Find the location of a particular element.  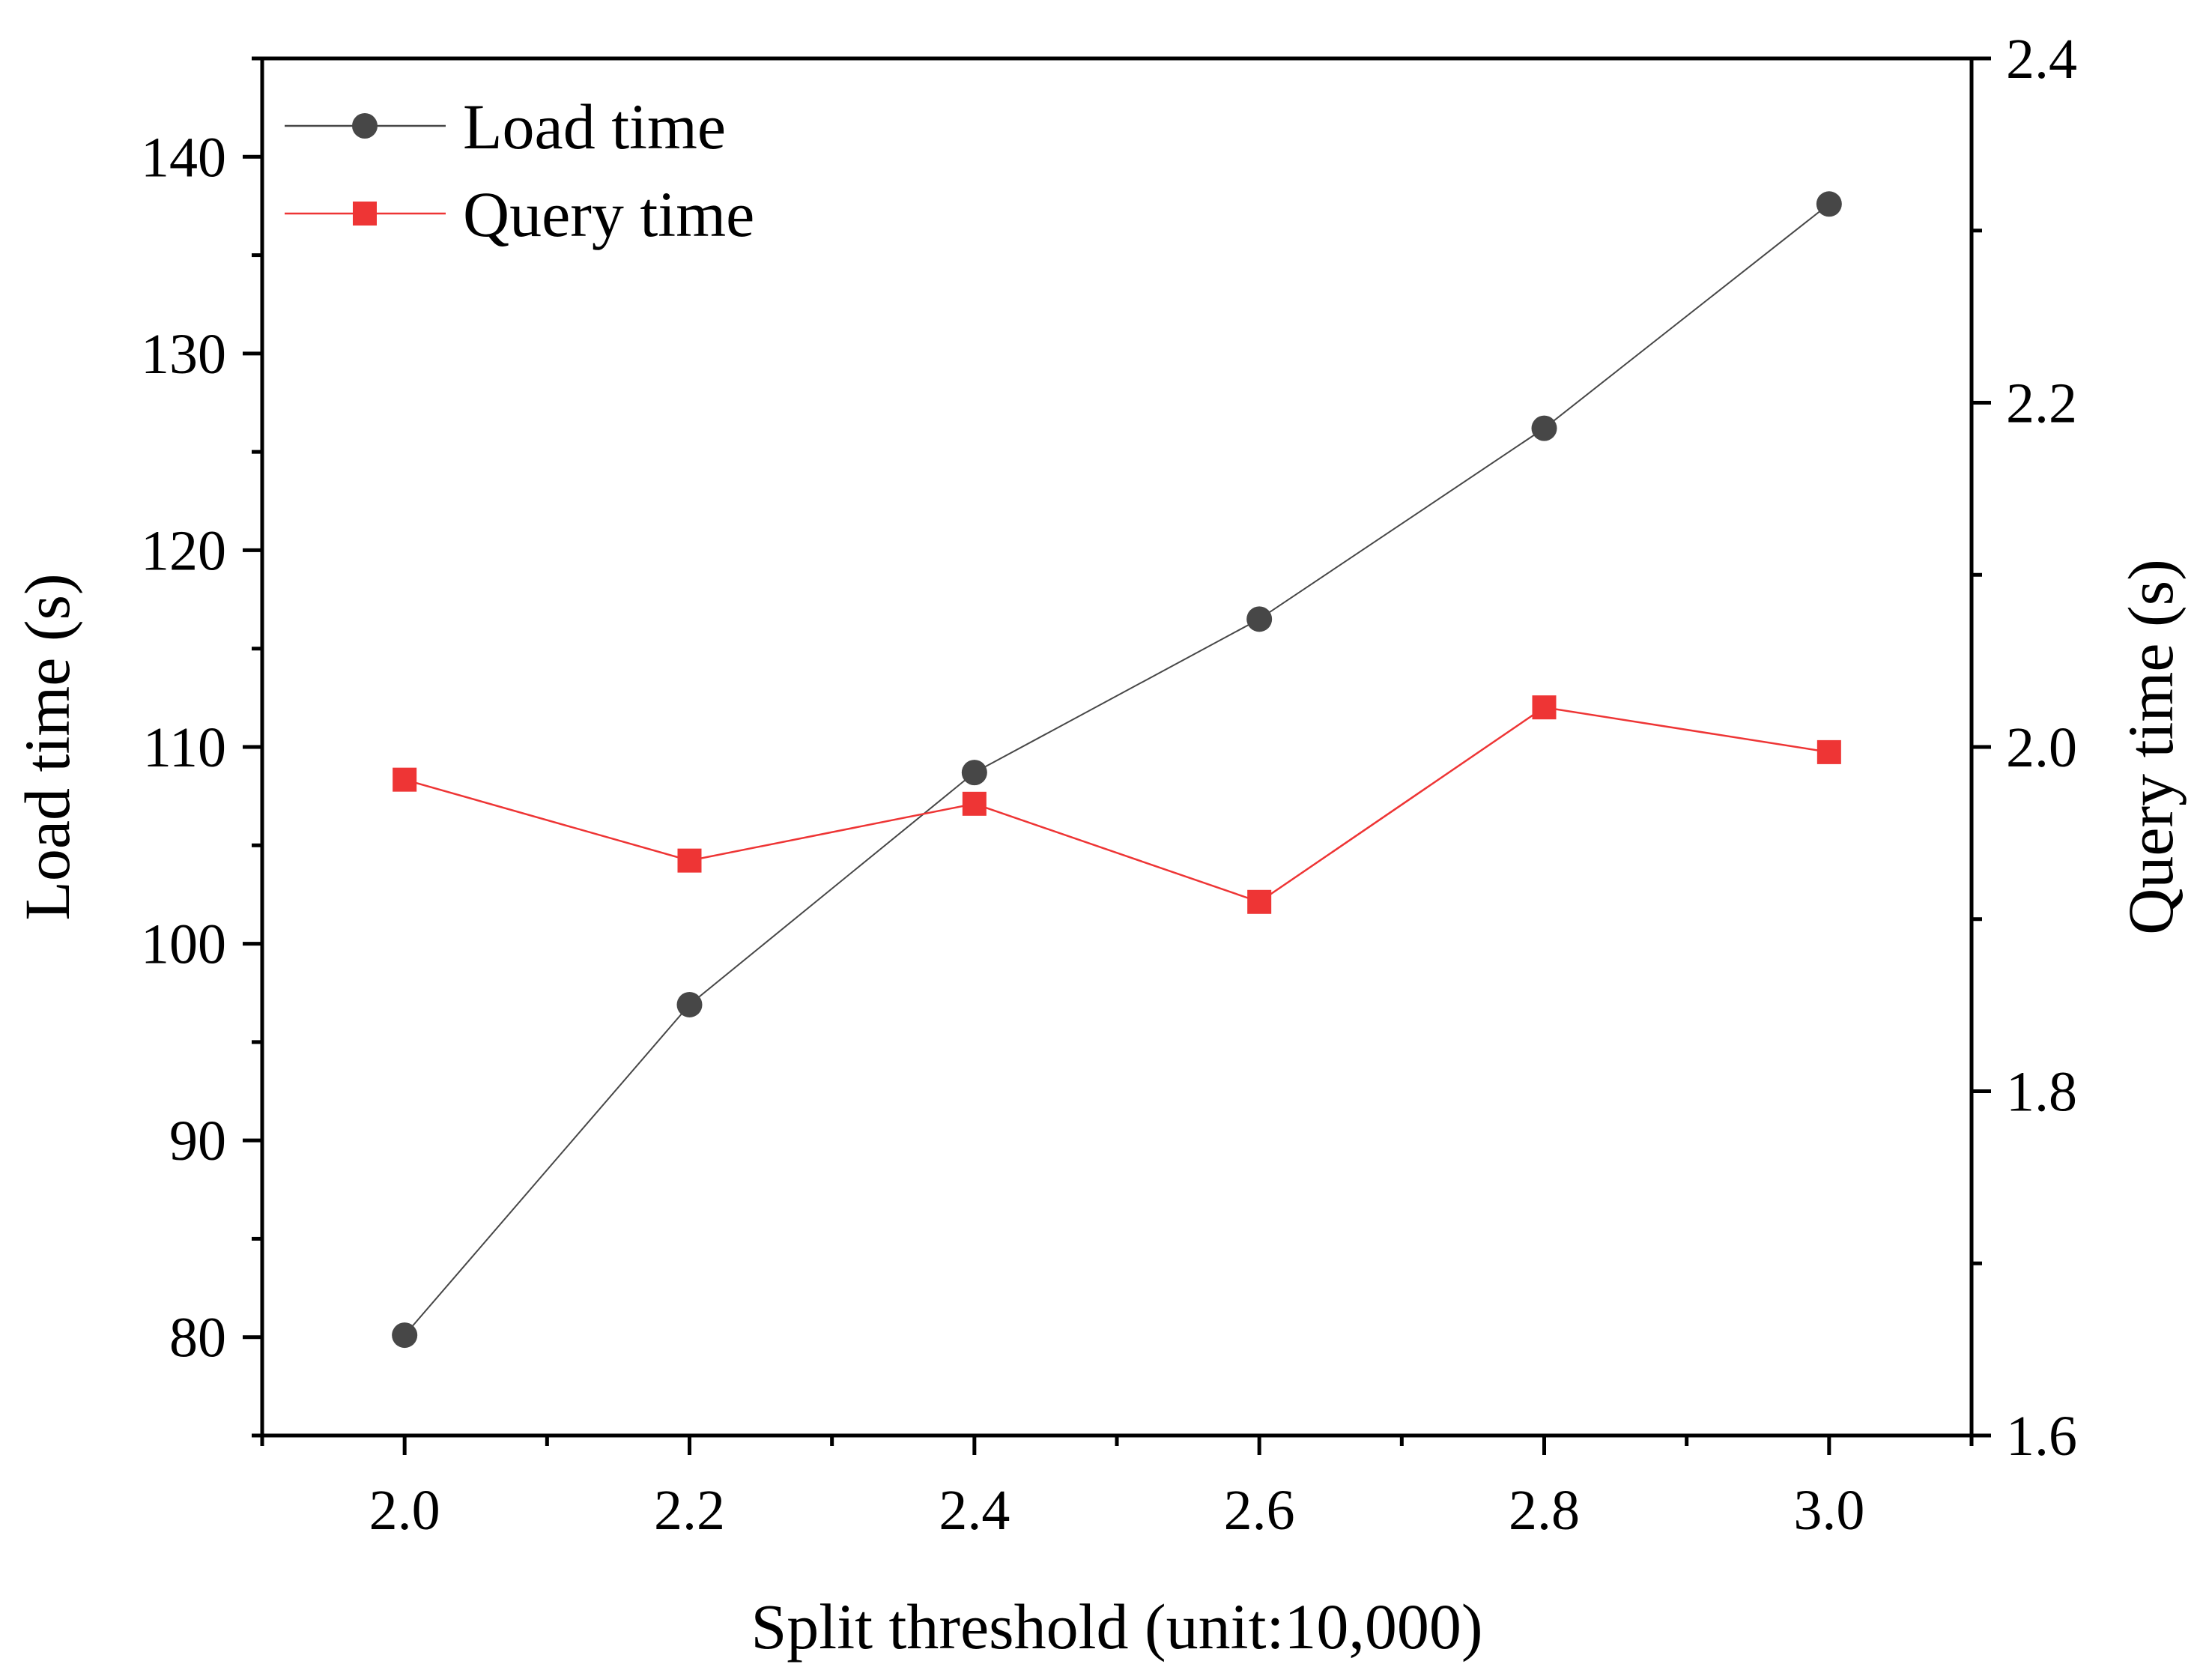

x-tick-label: 2.4 is located at coordinates (974, 1510).